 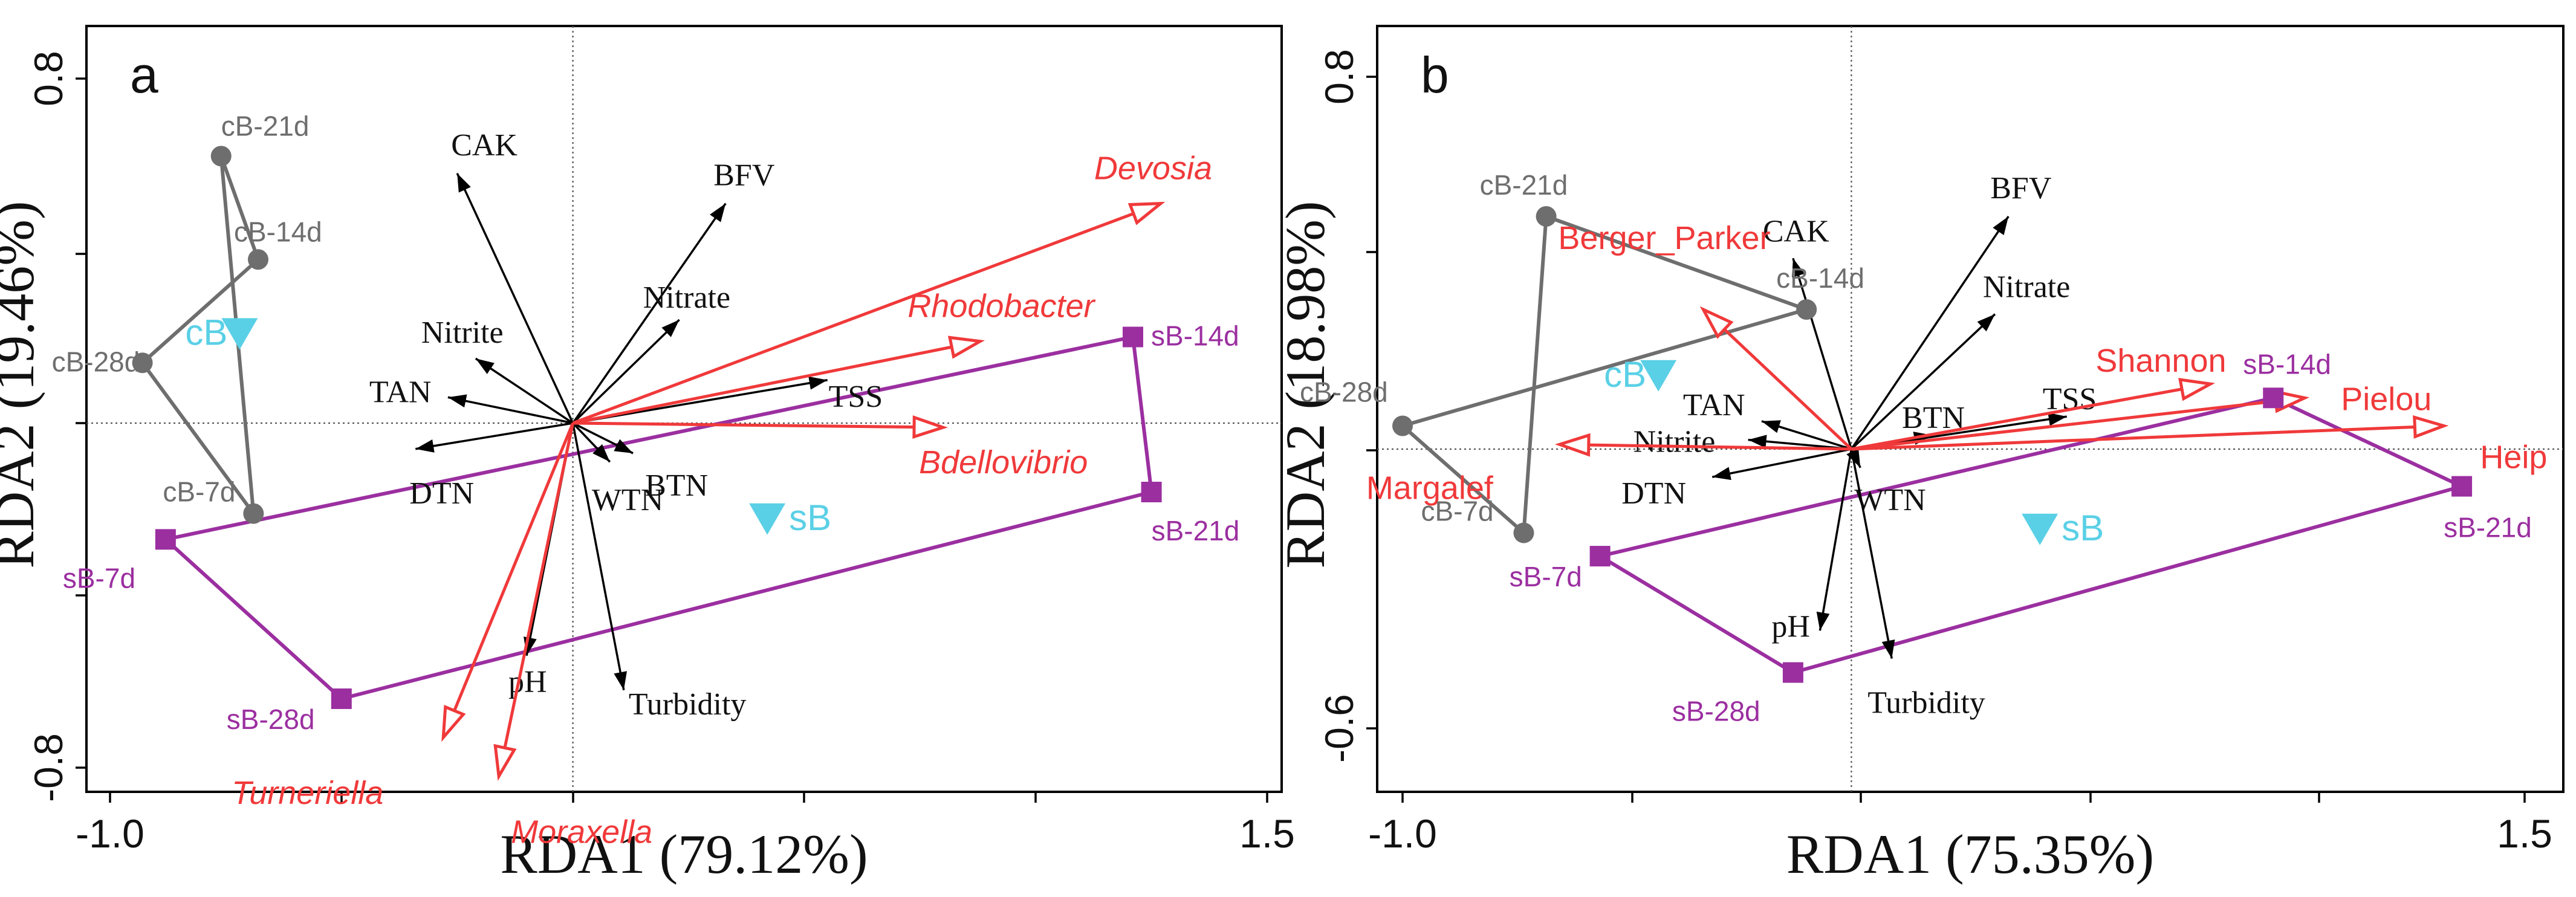 I want to click on response-label-shannon: Shannon, so click(x=2161, y=361).